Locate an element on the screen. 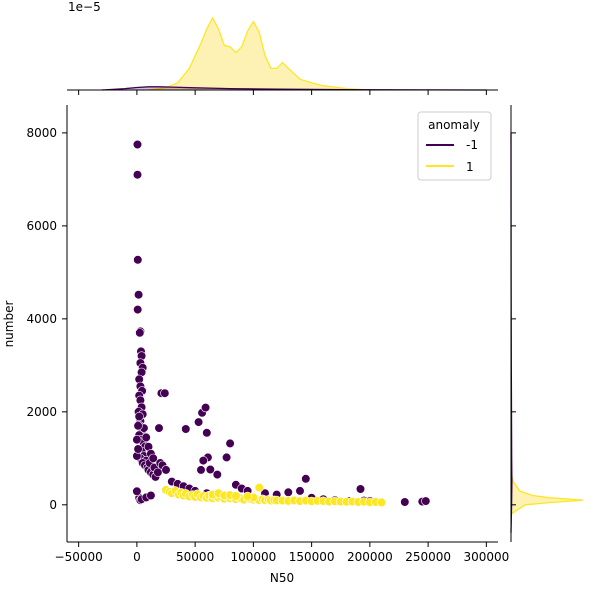 The image size is (600, 600). y-axis-label: number is located at coordinates (9, 324).